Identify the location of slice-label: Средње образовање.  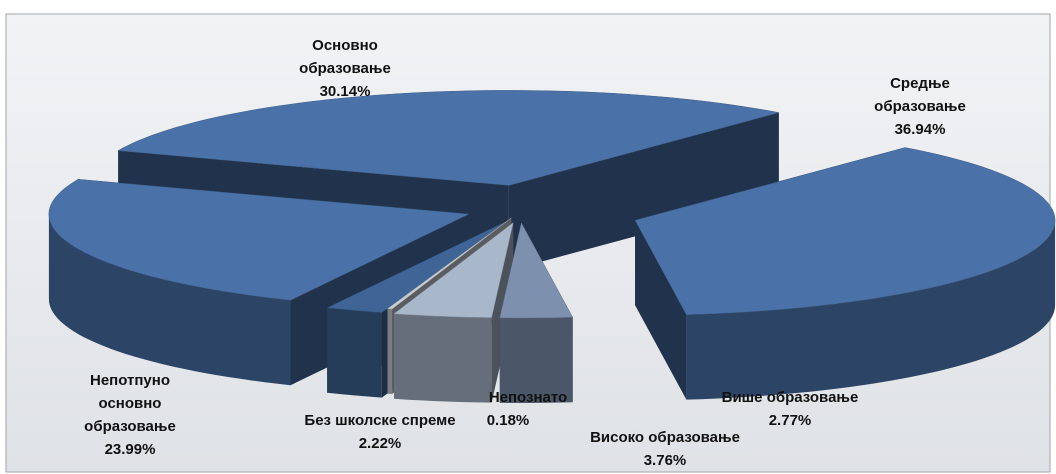
(920, 95).